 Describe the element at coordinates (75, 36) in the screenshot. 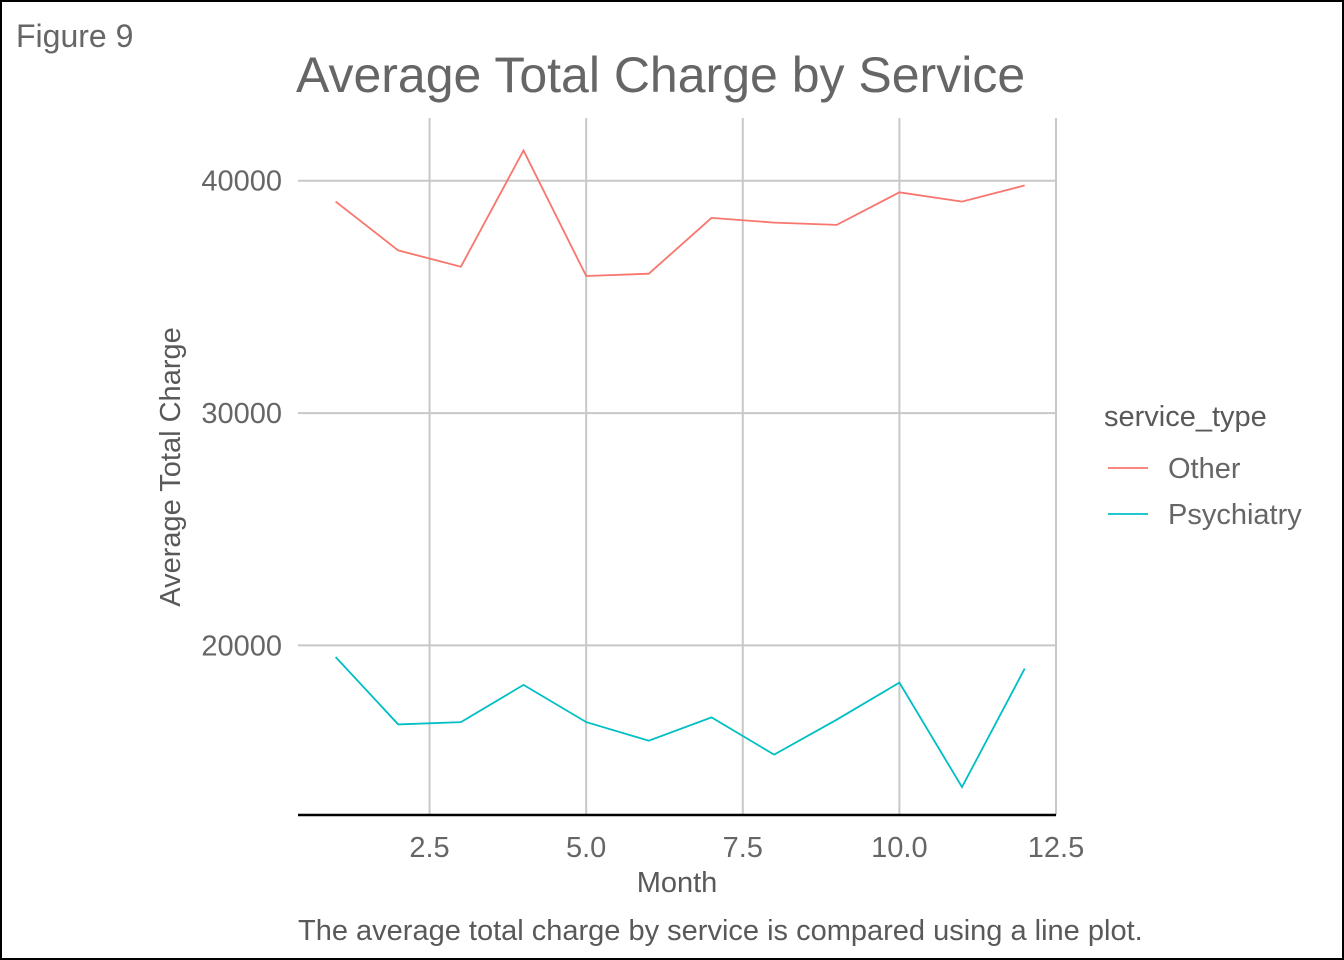

I see `figure-label: Figure 9` at that location.